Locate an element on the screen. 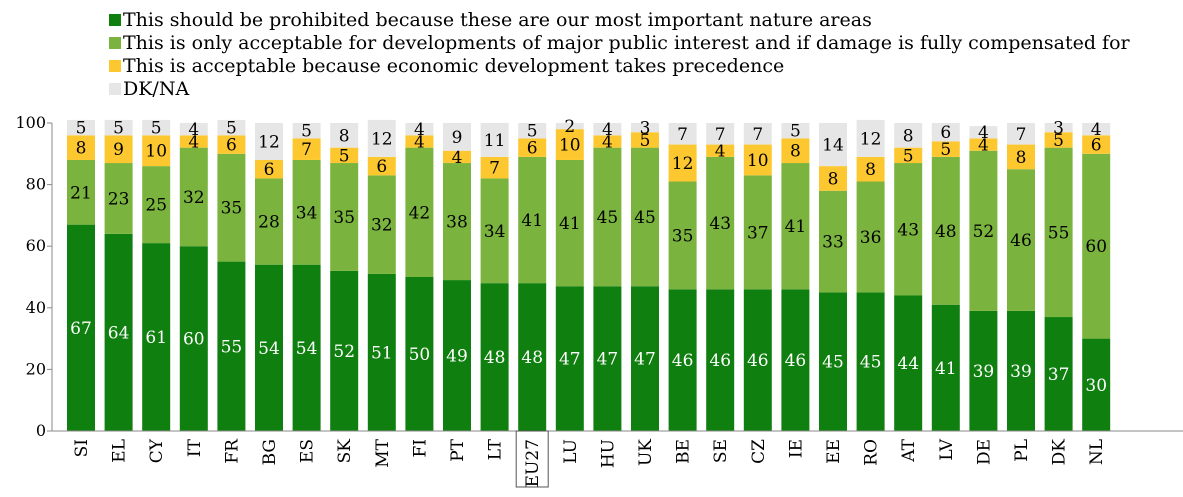 The image size is (1183, 497). y-tick-label: 40 is located at coordinates (36, 307).